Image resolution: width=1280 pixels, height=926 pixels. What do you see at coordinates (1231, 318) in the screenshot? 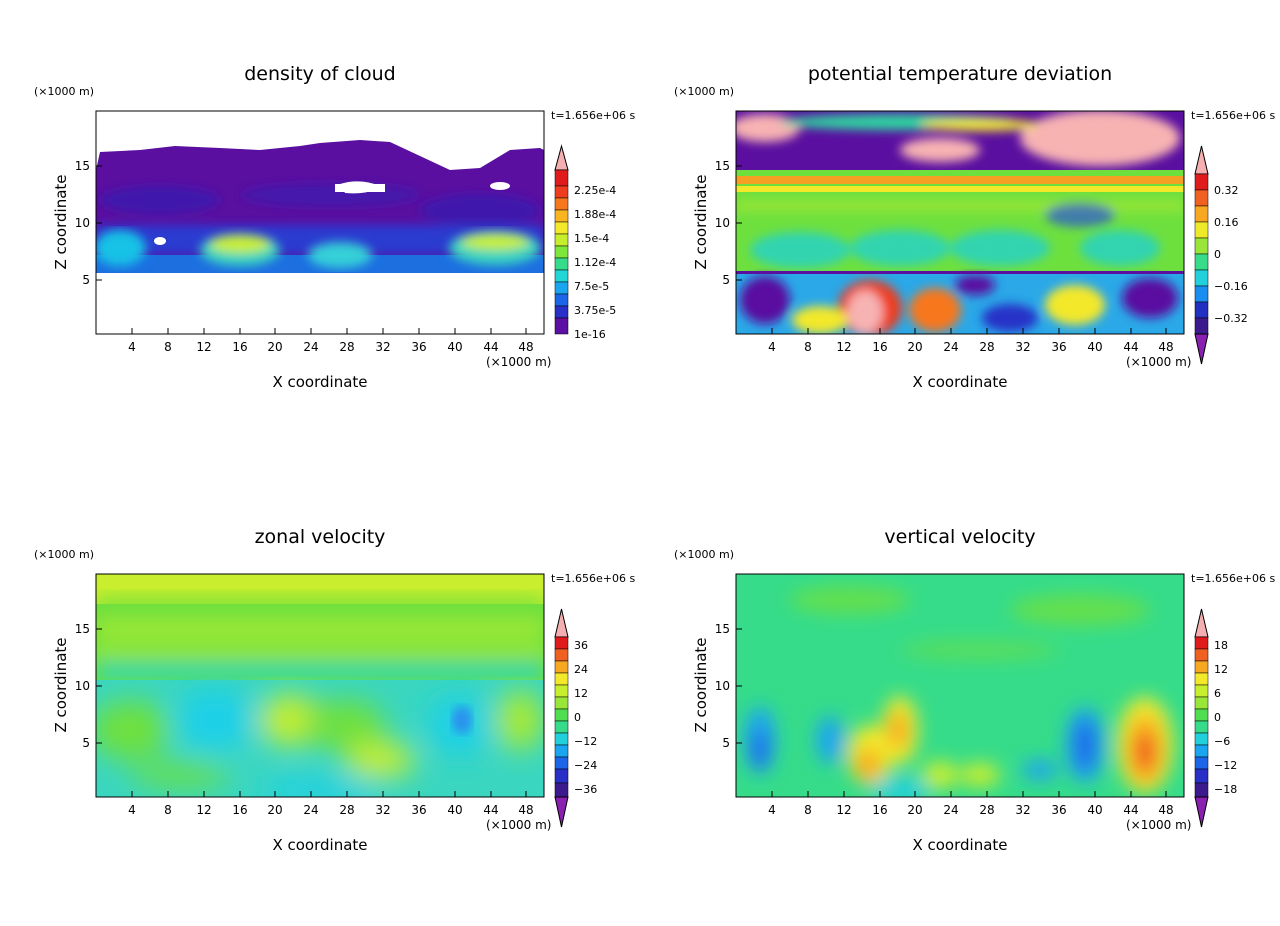
I see `colorbar-label: −0.32` at bounding box center [1231, 318].